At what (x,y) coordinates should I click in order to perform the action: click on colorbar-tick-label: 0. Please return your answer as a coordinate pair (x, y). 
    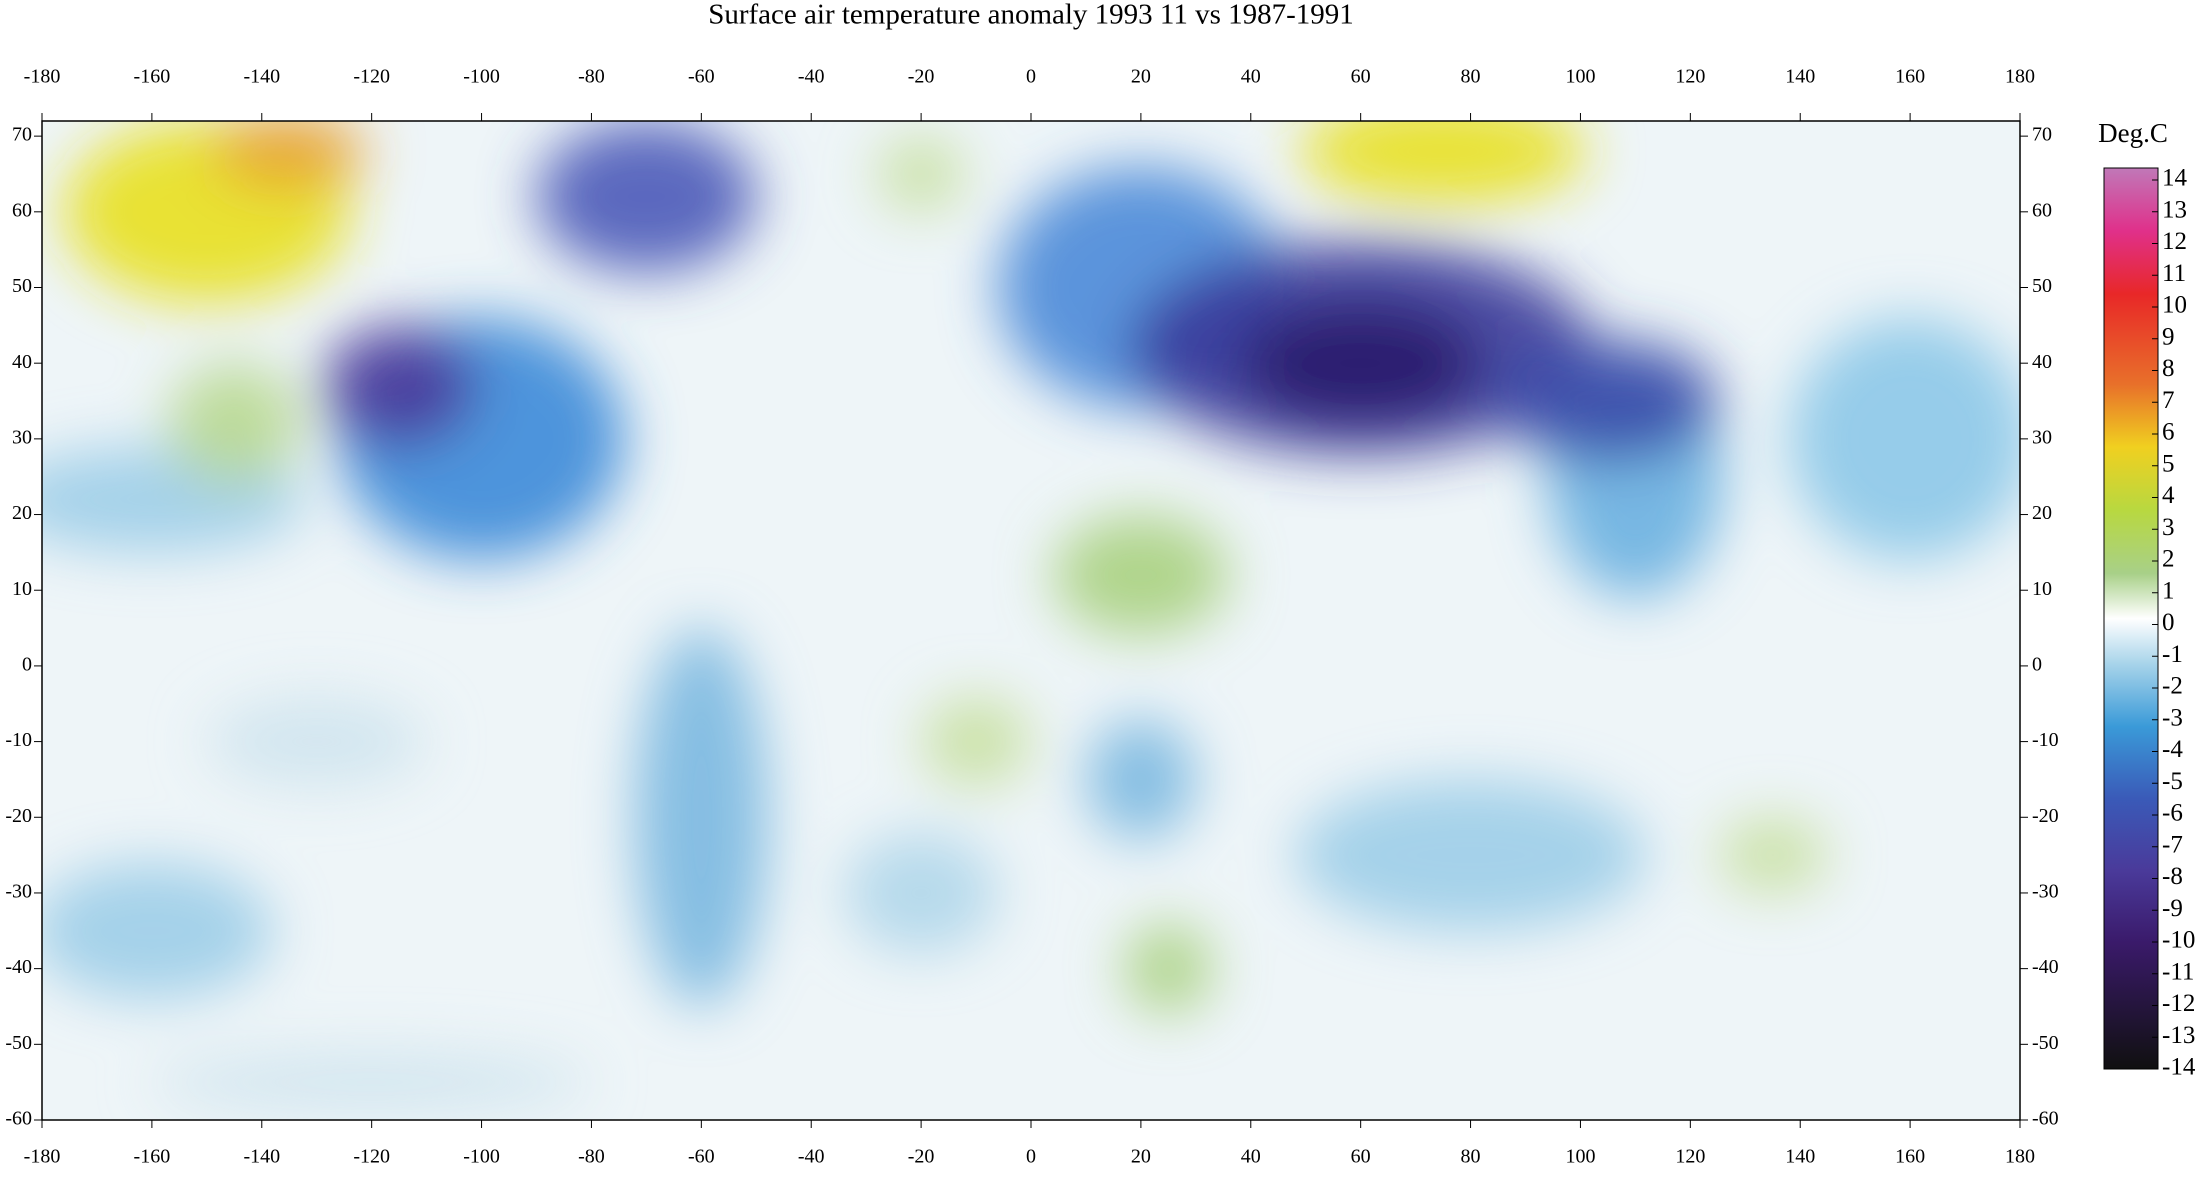
    Looking at the image, I should click on (2168, 622).